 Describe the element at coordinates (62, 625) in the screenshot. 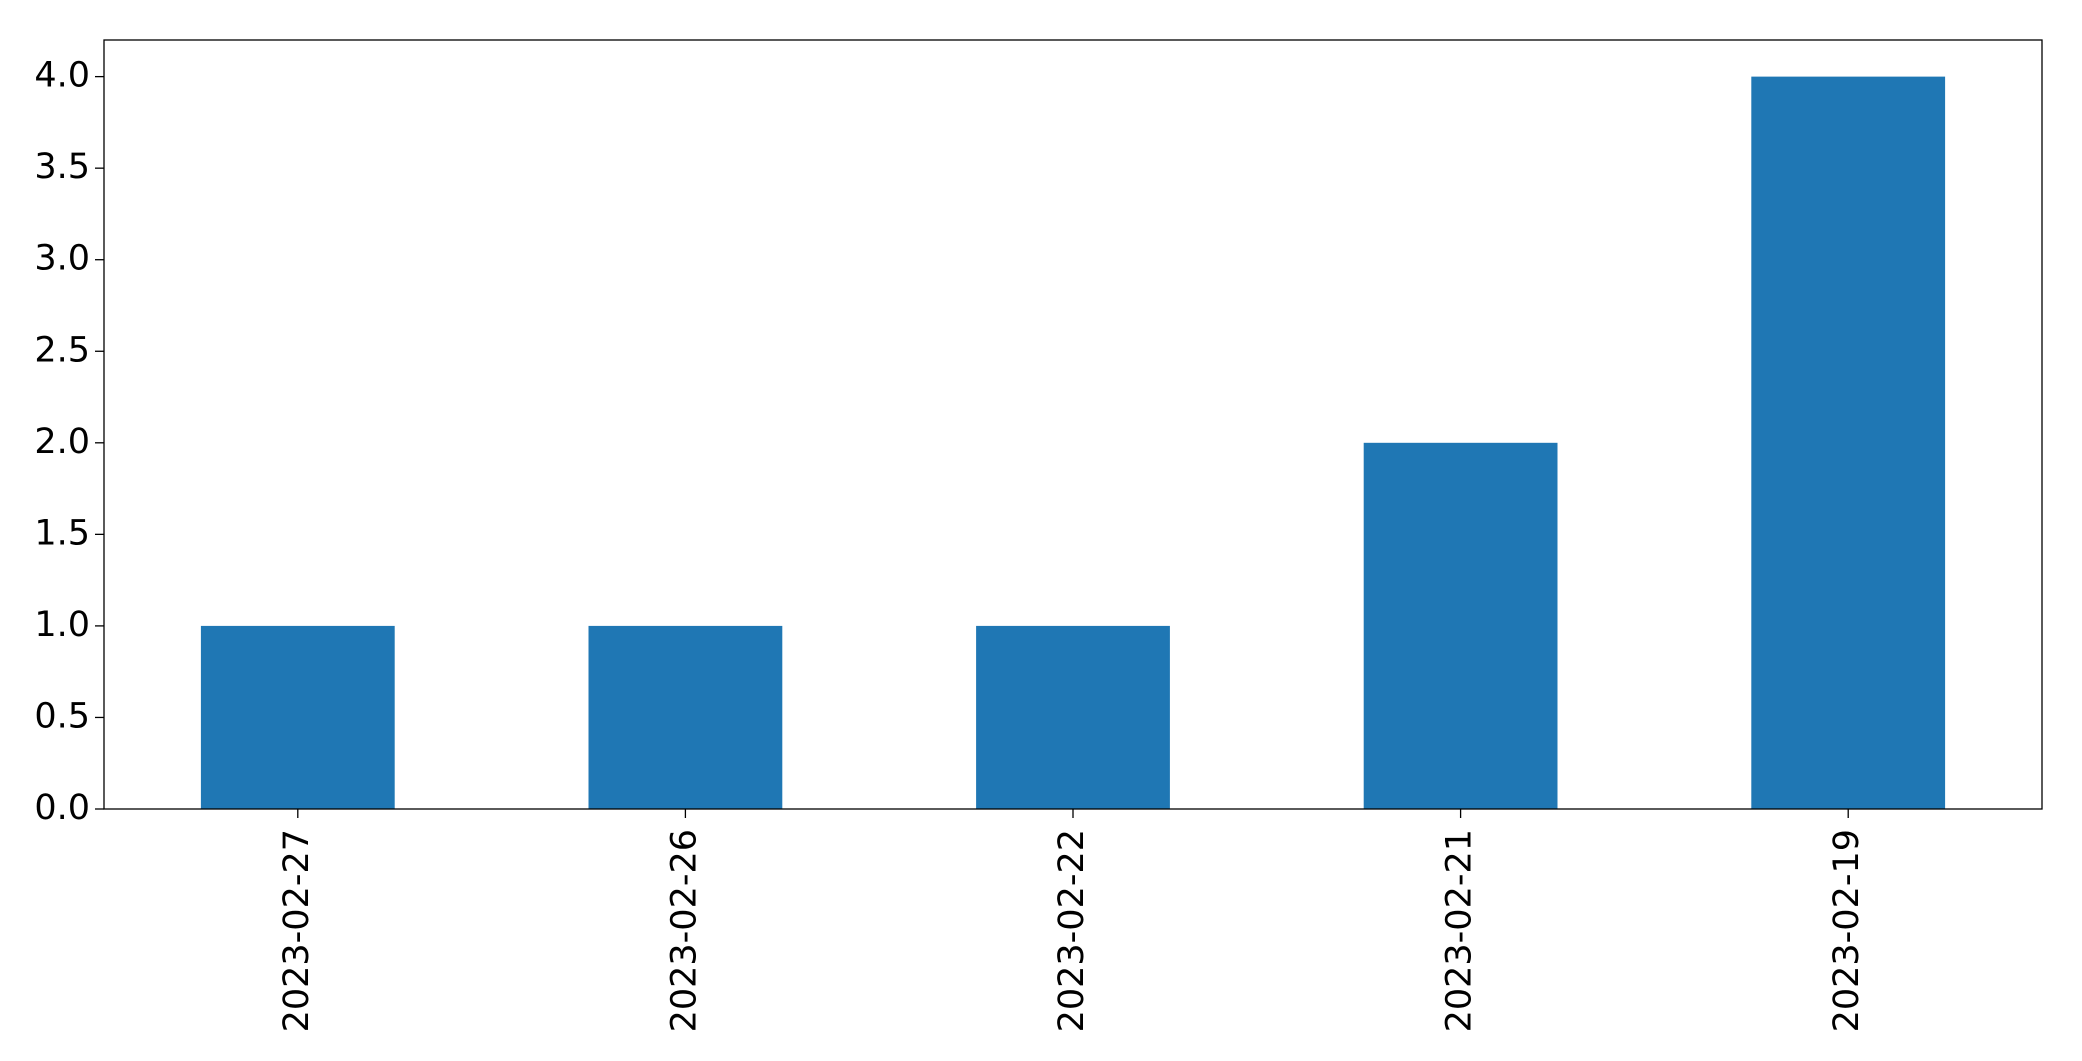

I see `y-tick-label: 1.0` at that location.